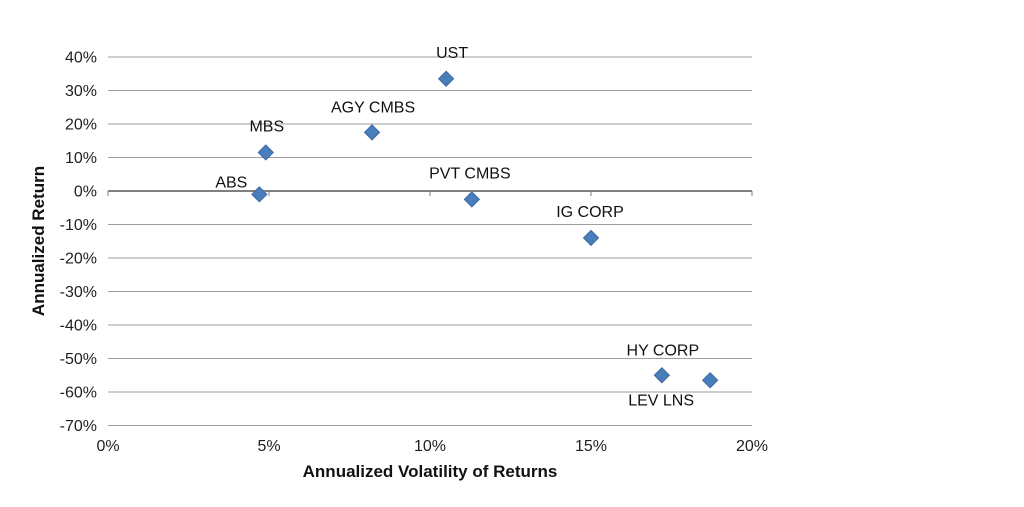 Image resolution: width=1024 pixels, height=507 pixels. I want to click on y-tick-label: -30%, so click(78, 292).